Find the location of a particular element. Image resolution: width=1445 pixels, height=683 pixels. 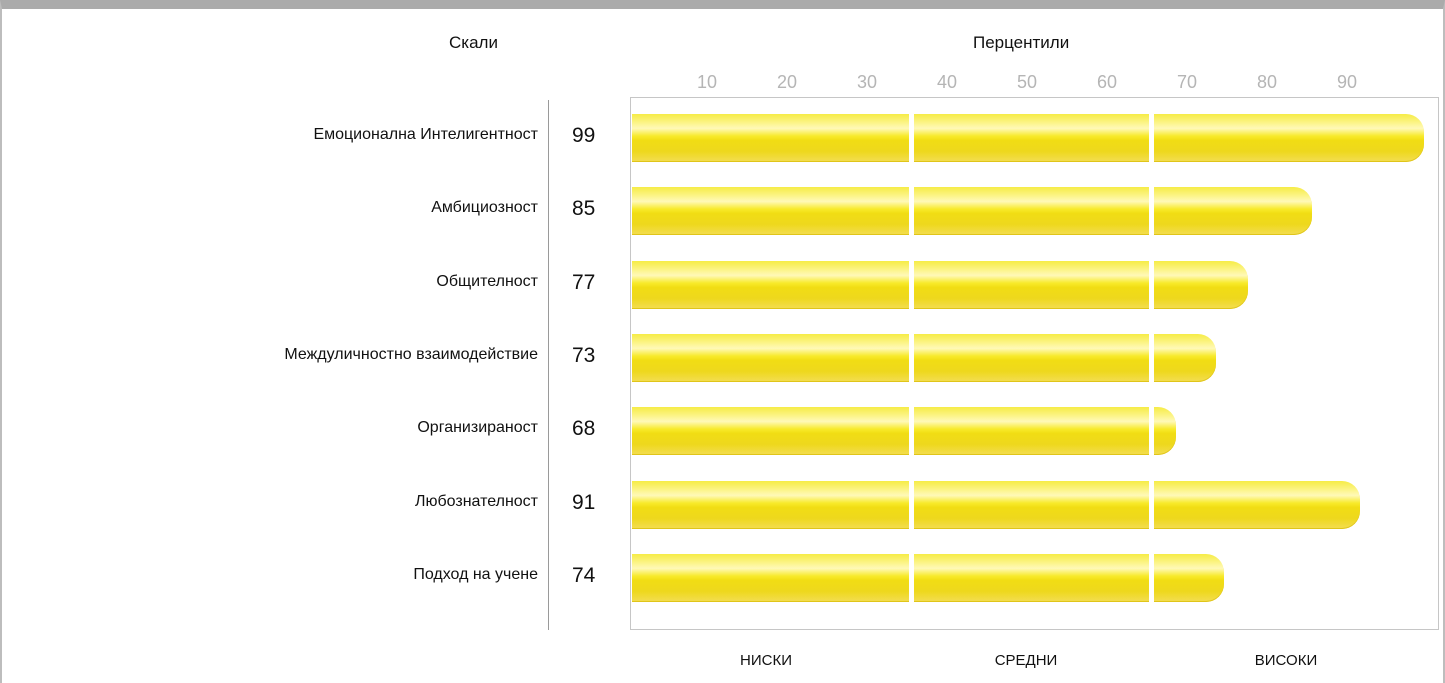

x-tick-label: 40 is located at coordinates (947, 82).